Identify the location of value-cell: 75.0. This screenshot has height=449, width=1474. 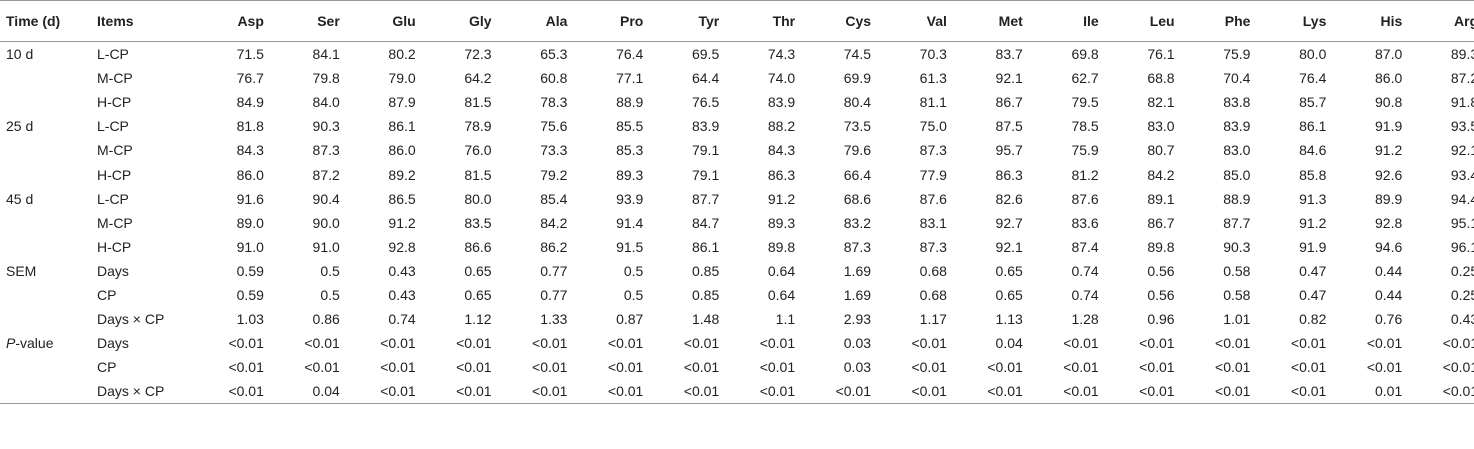
(933, 126).